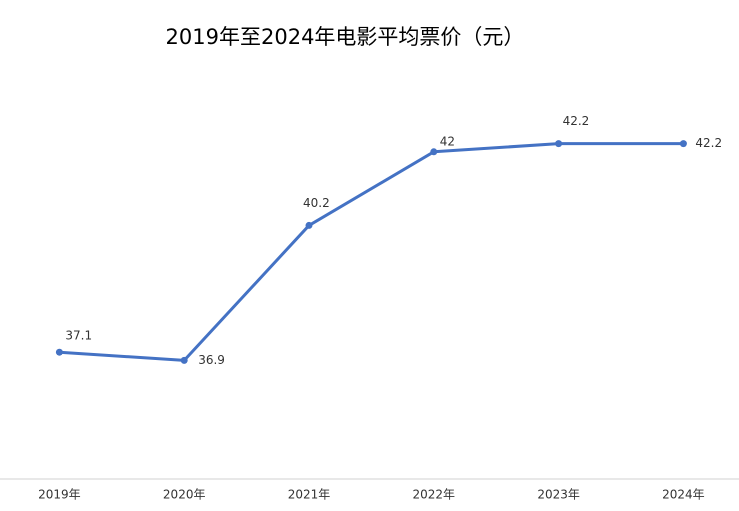 The width and height of the screenshot is (739, 511). What do you see at coordinates (78, 336) in the screenshot?
I see `data-label: 37.1` at bounding box center [78, 336].